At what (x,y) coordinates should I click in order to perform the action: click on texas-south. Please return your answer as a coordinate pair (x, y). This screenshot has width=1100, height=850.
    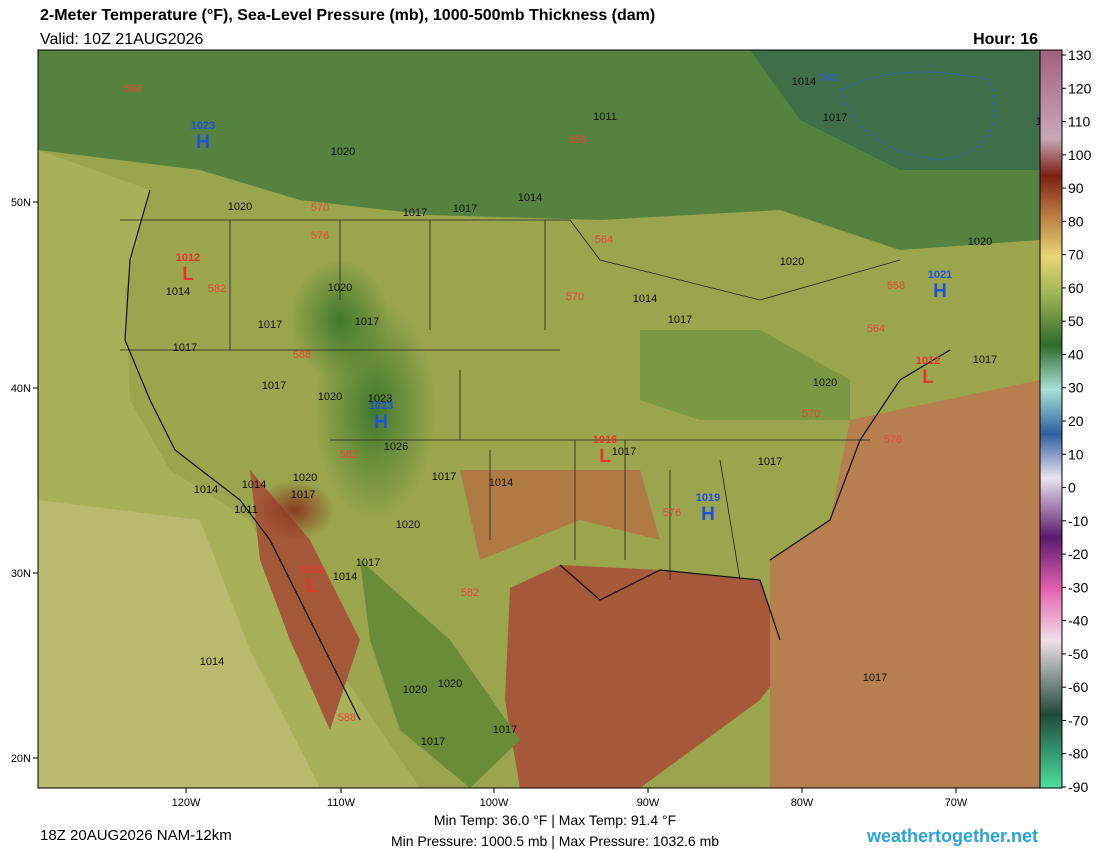
    Looking at the image, I should click on (560, 515).